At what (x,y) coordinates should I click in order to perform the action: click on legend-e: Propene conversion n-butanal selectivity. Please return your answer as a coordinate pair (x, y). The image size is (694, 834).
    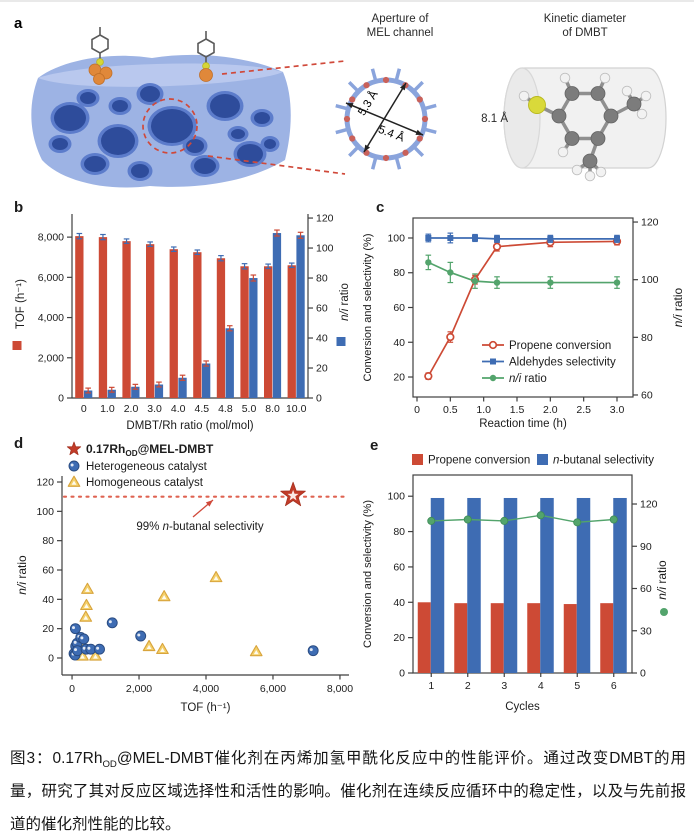
    Looking at the image, I should click on (533, 460).